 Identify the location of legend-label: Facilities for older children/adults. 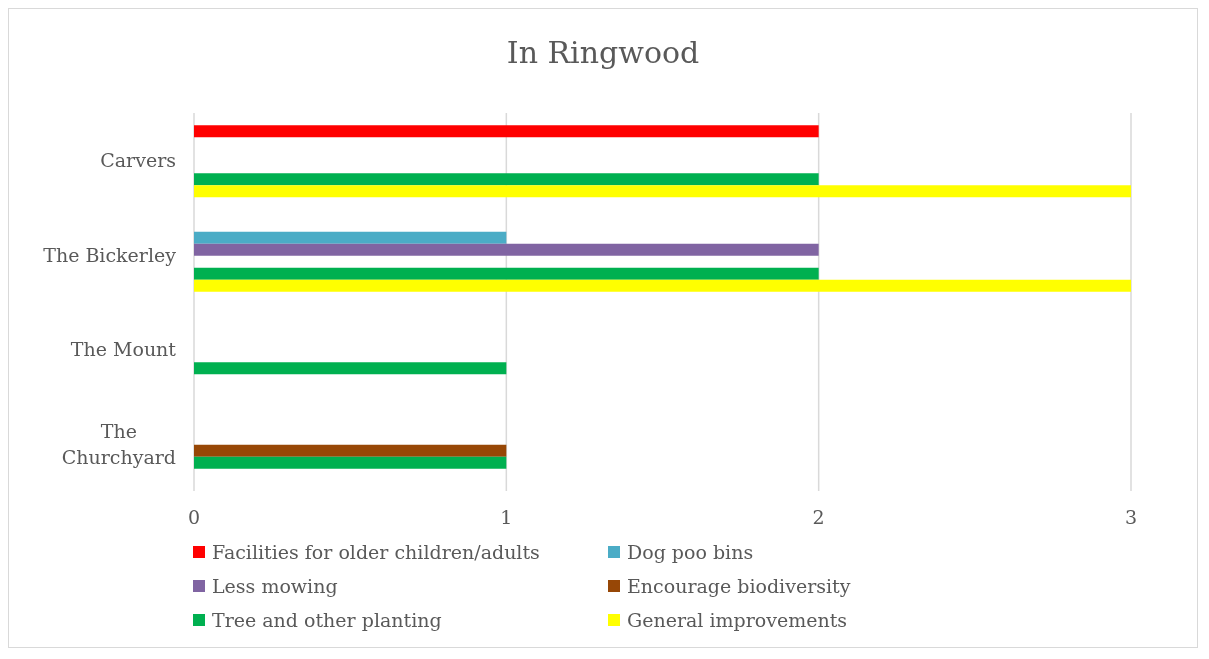
(376, 552).